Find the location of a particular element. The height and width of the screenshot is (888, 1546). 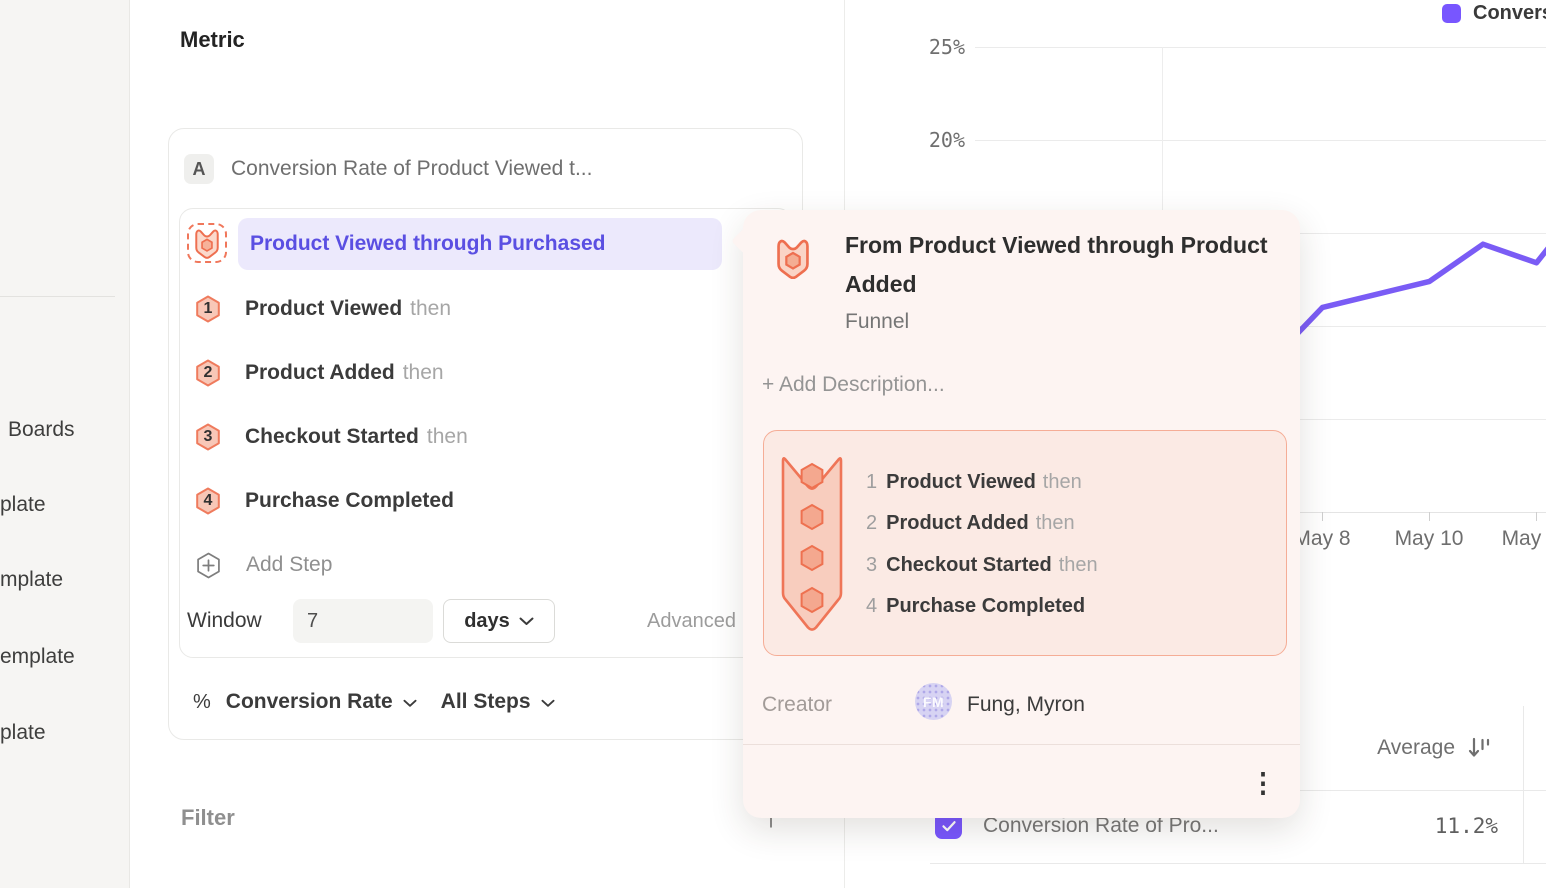

sidebar-item-boards: Boards is located at coordinates (41, 429).